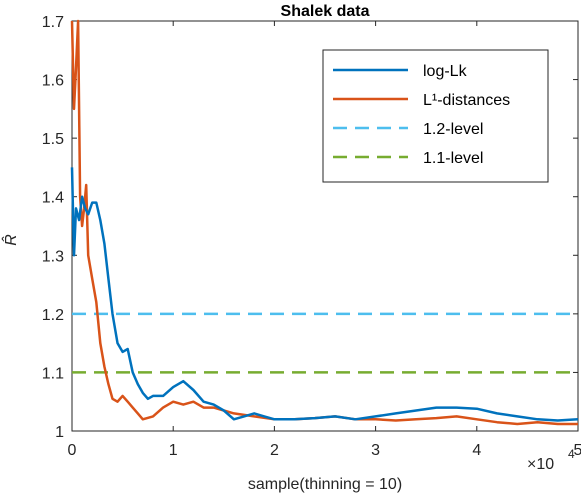  I want to click on y-tick-label: 1.3, so click(53, 256).